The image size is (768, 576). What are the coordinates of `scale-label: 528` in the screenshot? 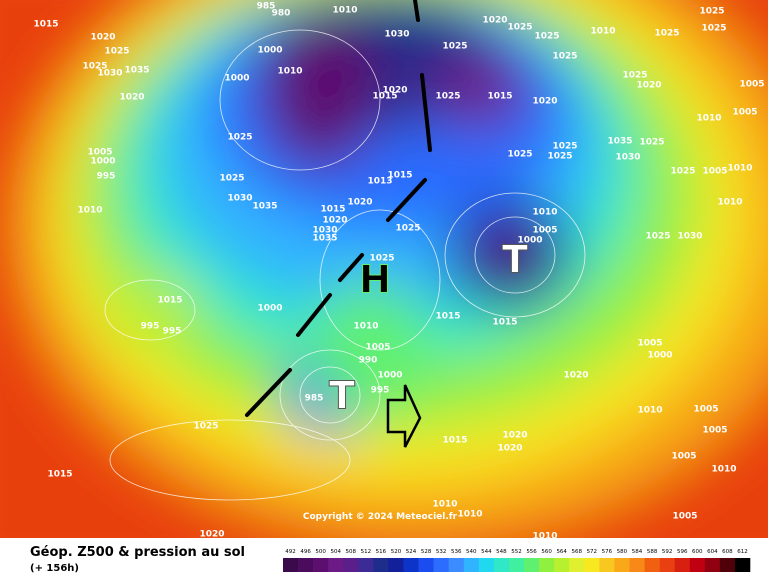 It's located at (426, 552).